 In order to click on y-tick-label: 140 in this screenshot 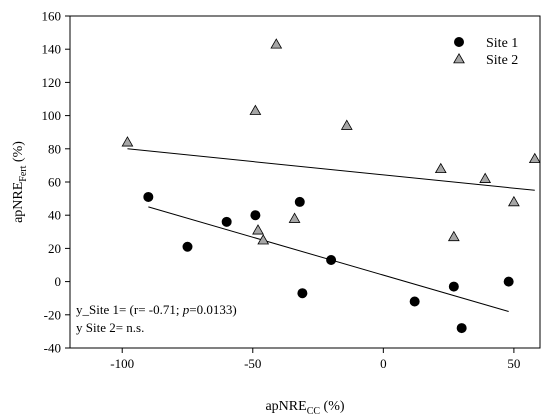, I will do `click(52, 49)`.